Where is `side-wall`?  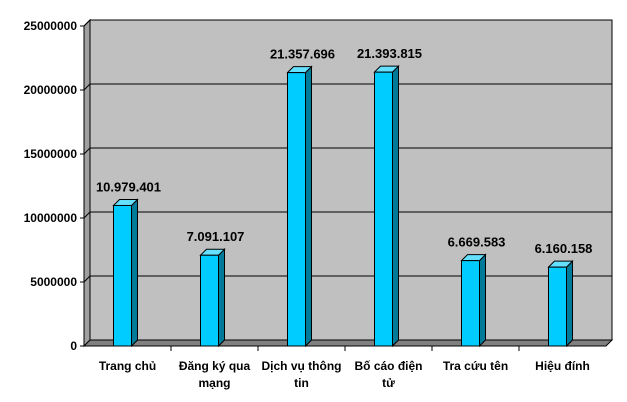
side-wall is located at coordinates (87, 183).